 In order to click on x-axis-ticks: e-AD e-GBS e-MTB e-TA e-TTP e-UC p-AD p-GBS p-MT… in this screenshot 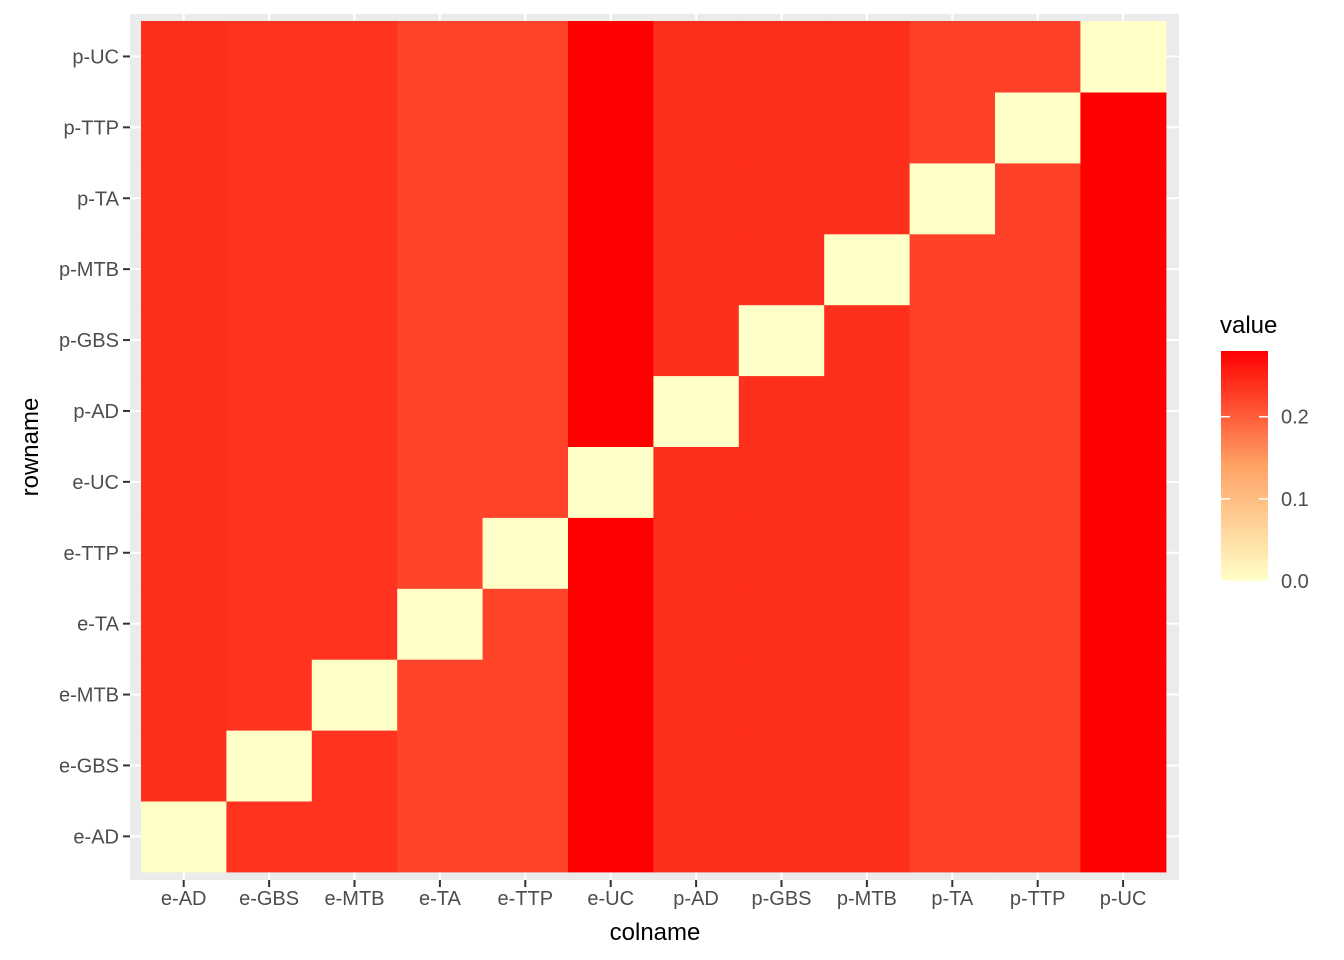, I will do `click(653, 895)`.